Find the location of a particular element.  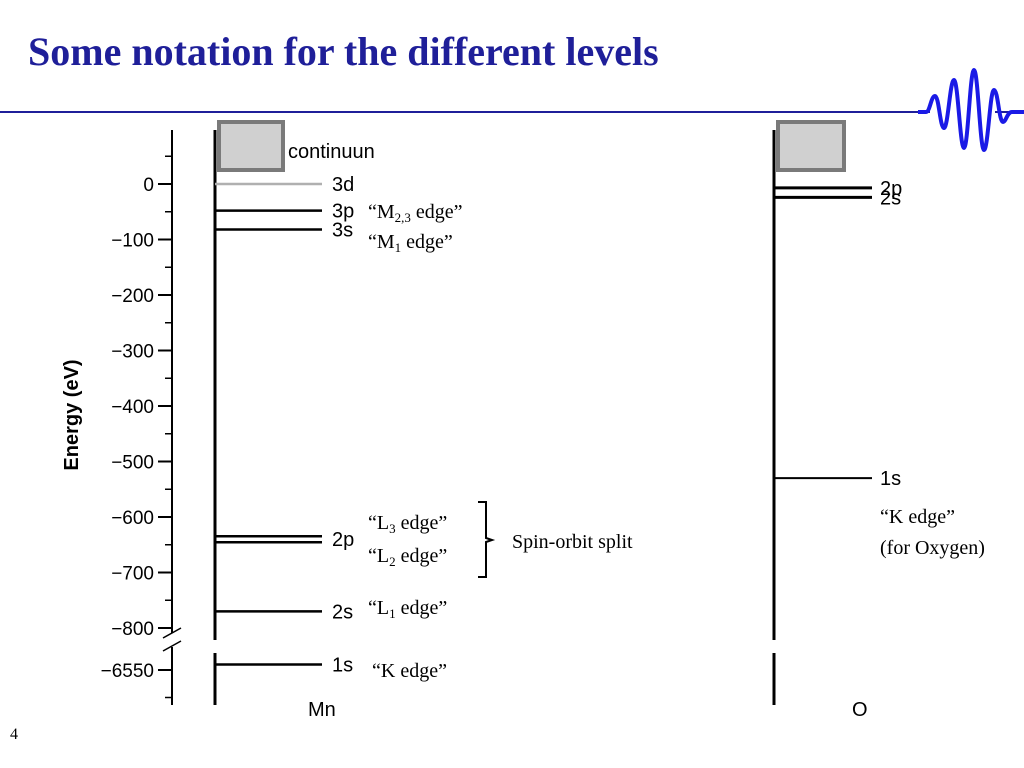

mn-element-label: Mn is located at coordinates (322, 710).